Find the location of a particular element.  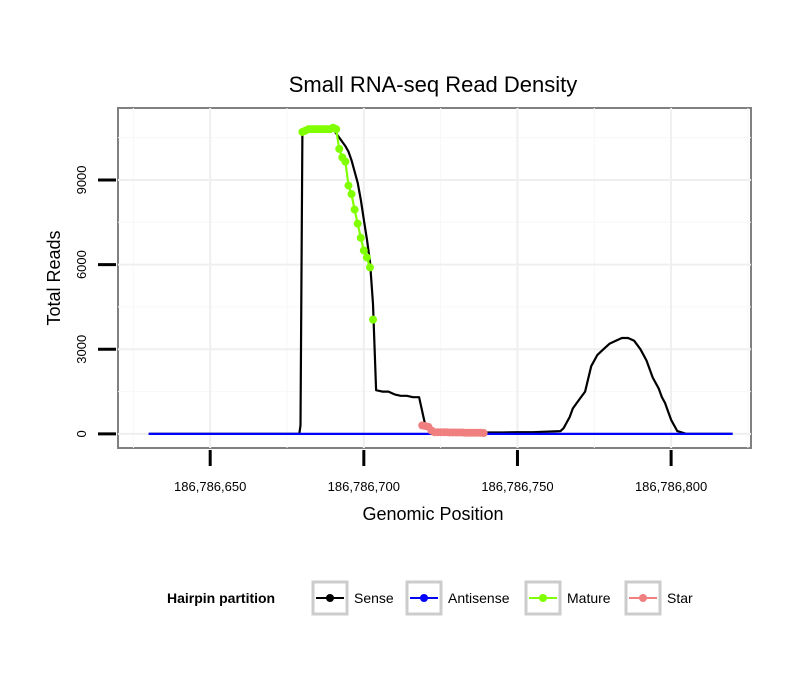

y-tick-label: 9000 is located at coordinates (81, 179).